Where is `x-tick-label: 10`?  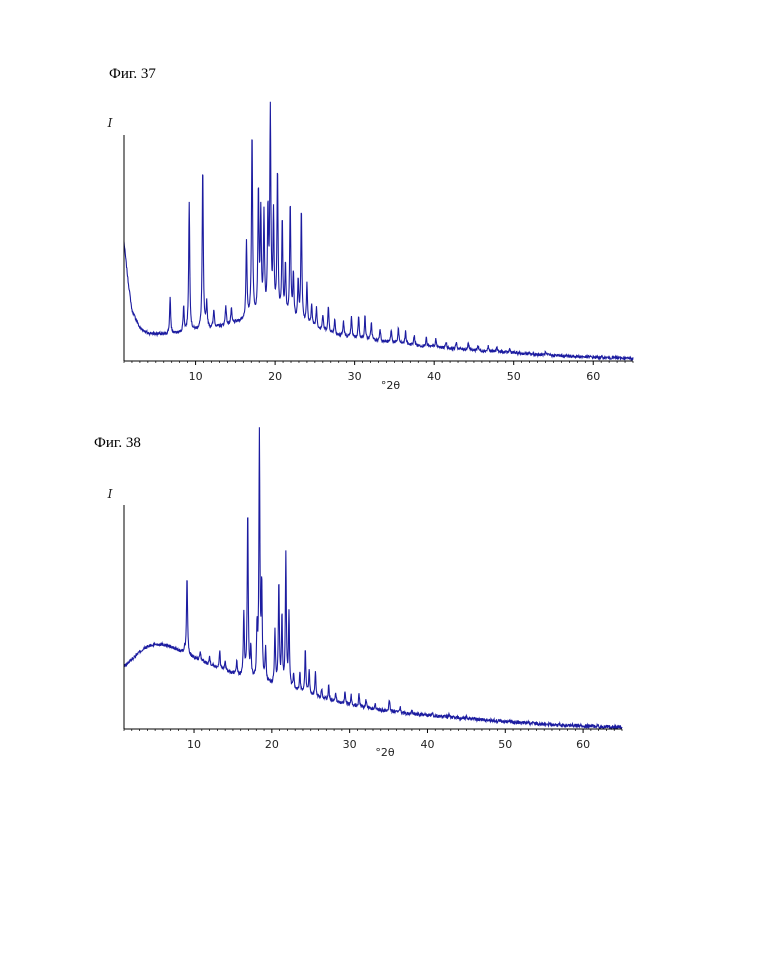
x-tick-label: 10 is located at coordinates (194, 744).